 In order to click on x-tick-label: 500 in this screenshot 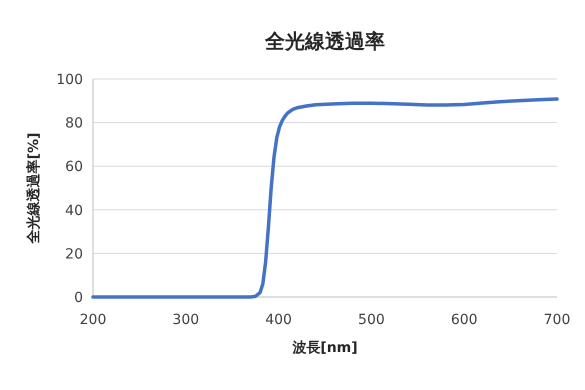, I will do `click(371, 320)`.